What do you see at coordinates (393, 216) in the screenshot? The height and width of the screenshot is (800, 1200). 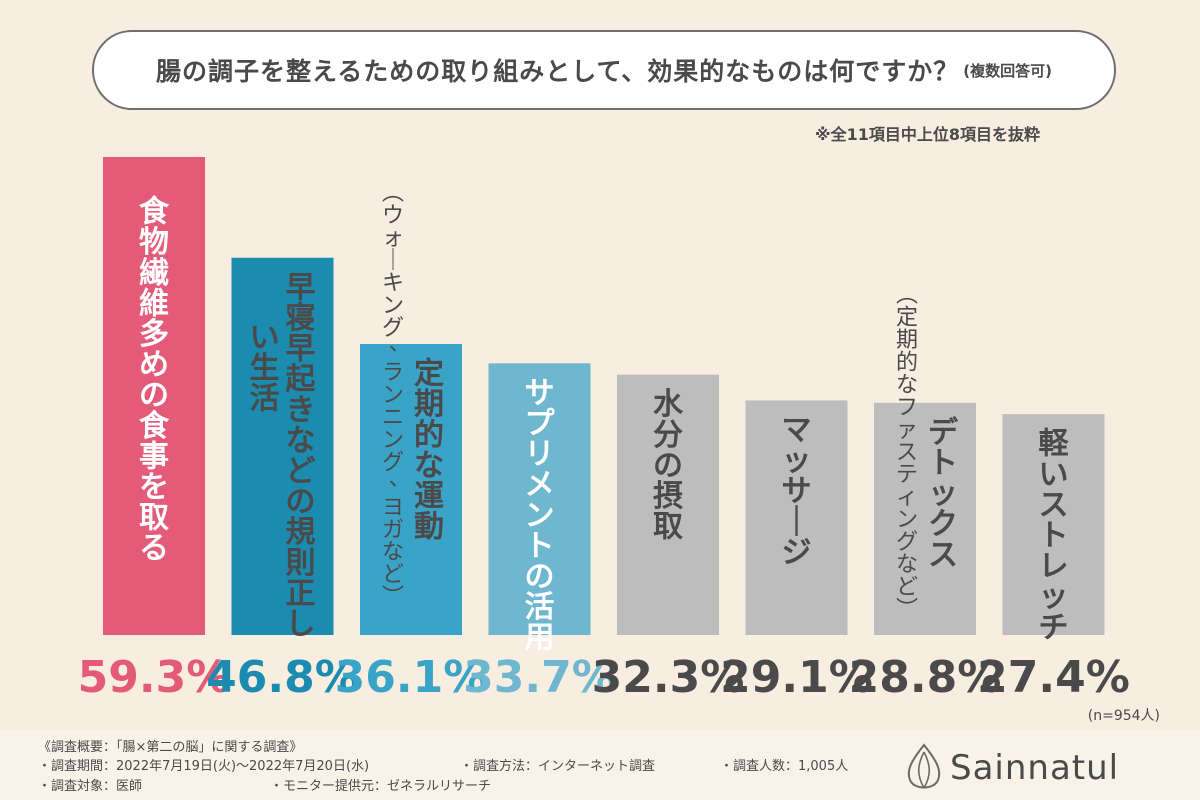 I see `svg-text: ウ` at bounding box center [393, 216].